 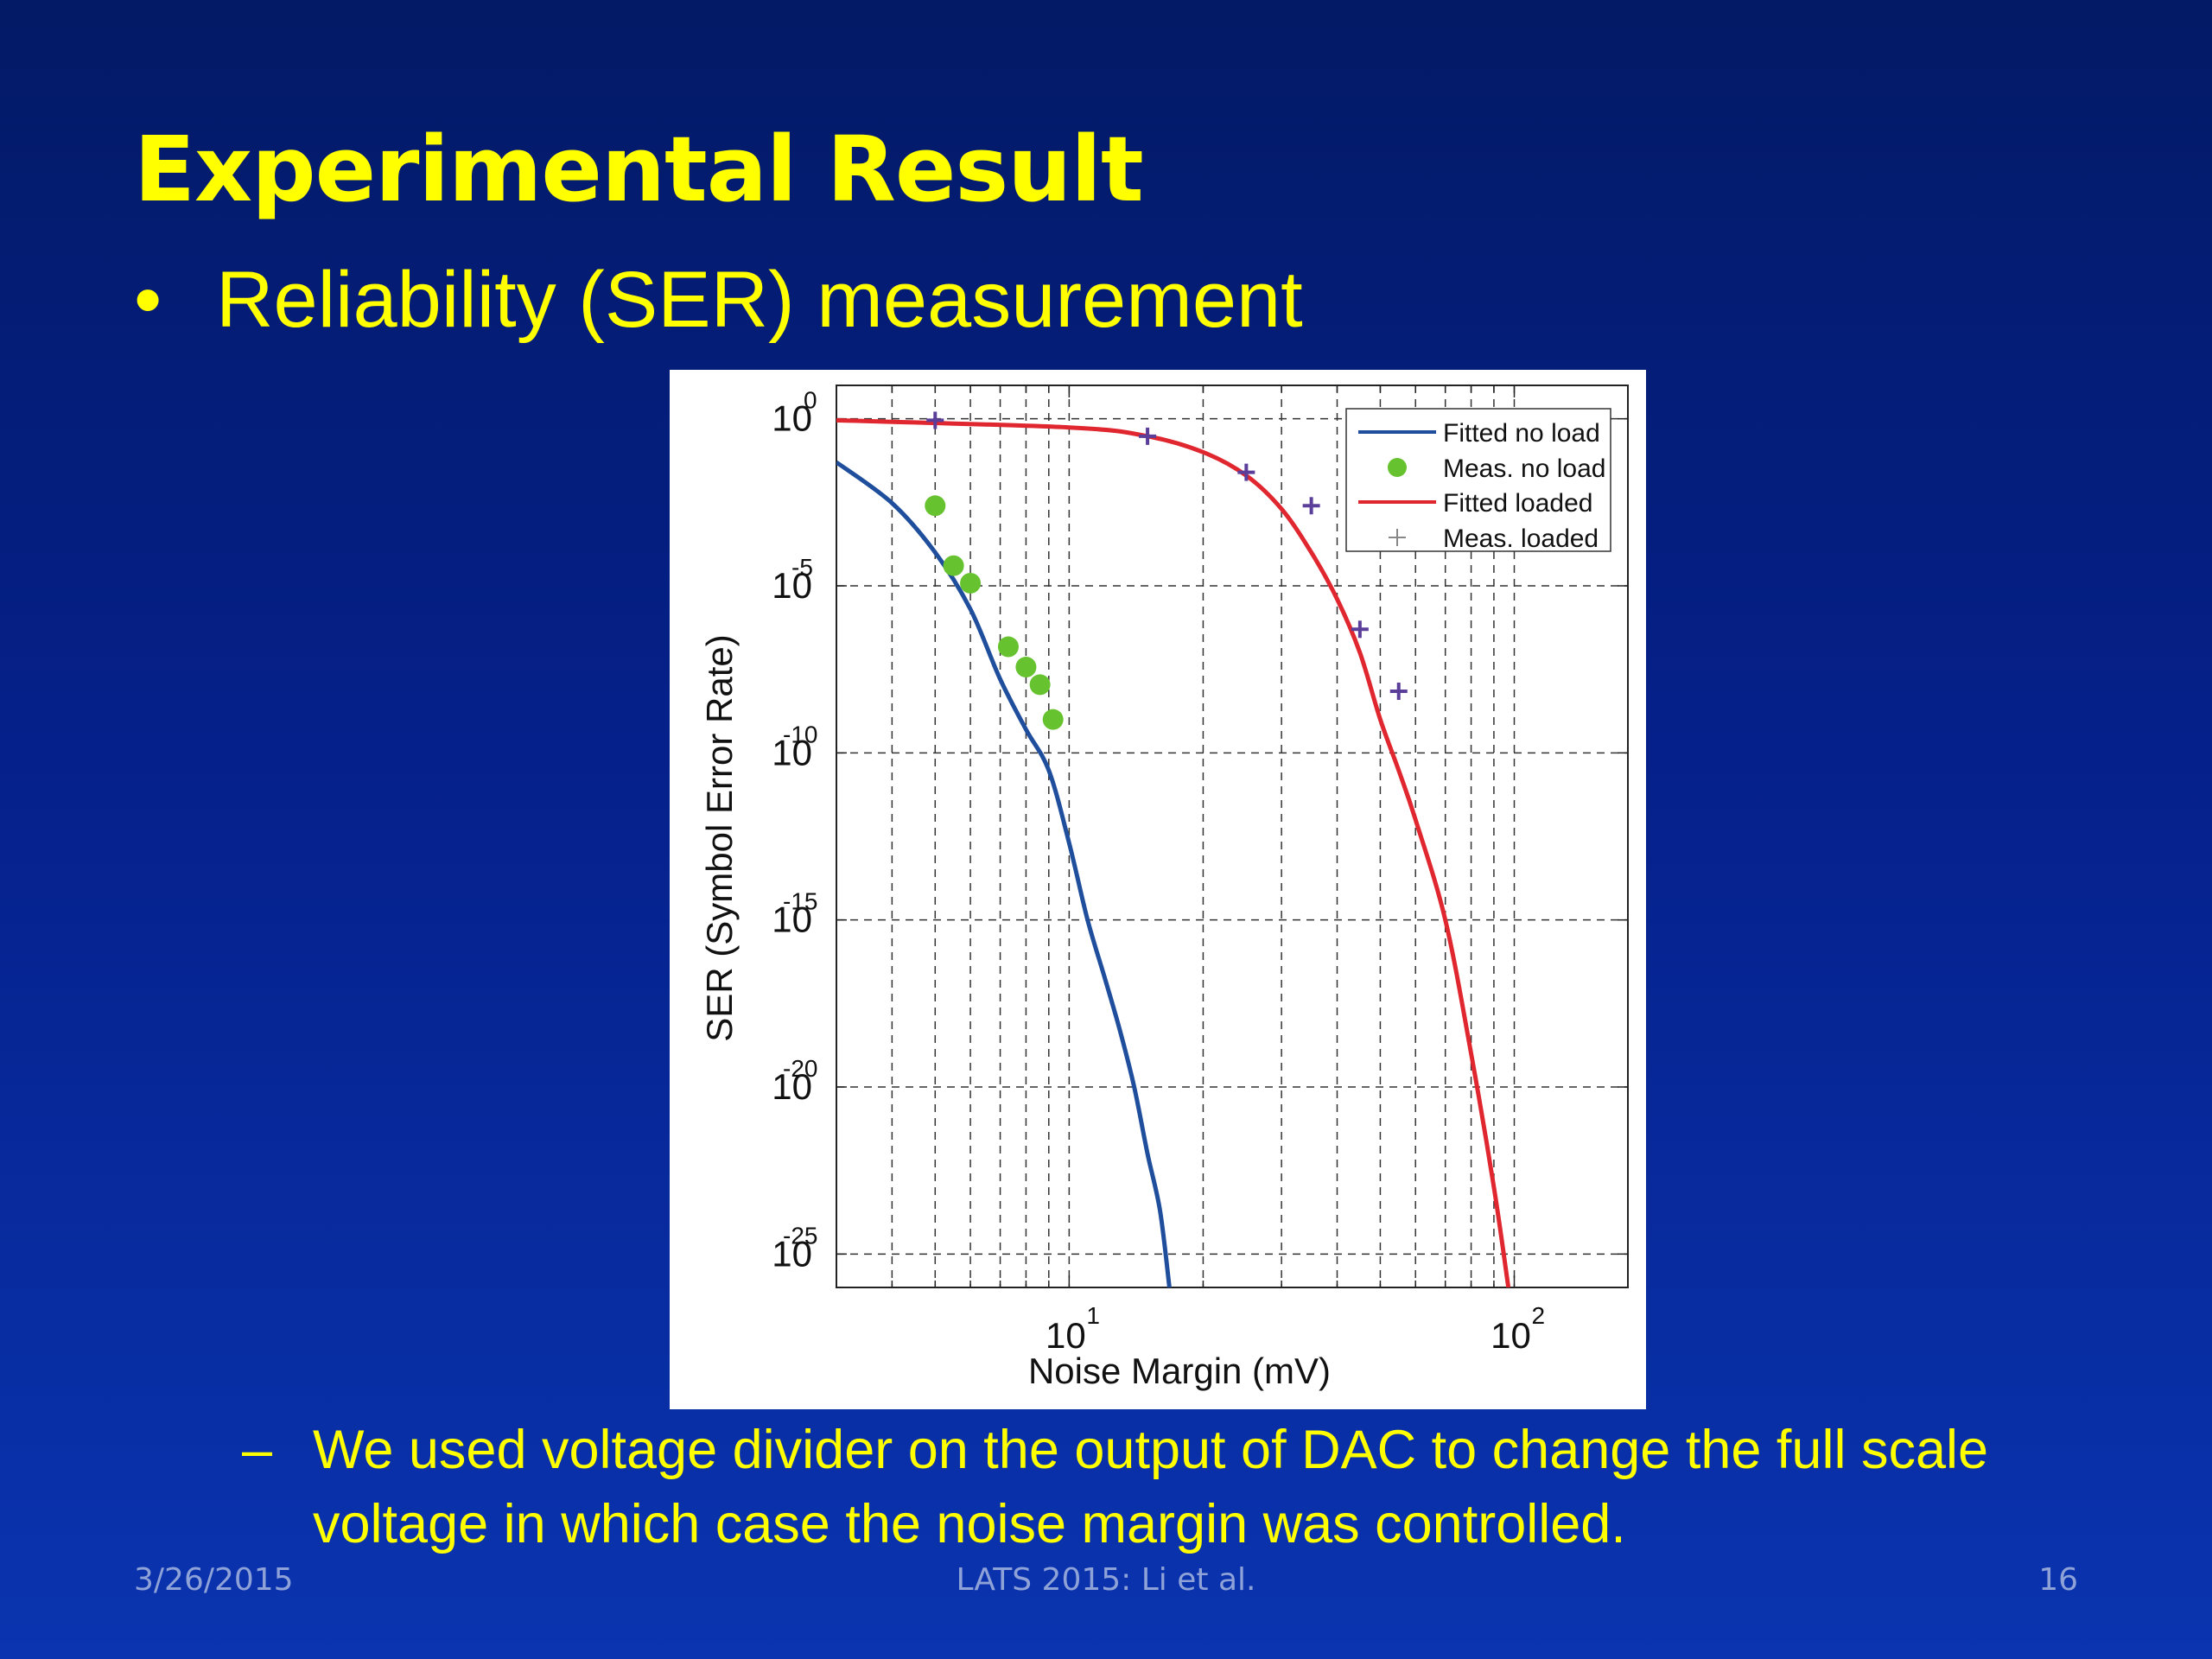 I want to click on footer-date: 3/26/2015, so click(x=214, y=1580).